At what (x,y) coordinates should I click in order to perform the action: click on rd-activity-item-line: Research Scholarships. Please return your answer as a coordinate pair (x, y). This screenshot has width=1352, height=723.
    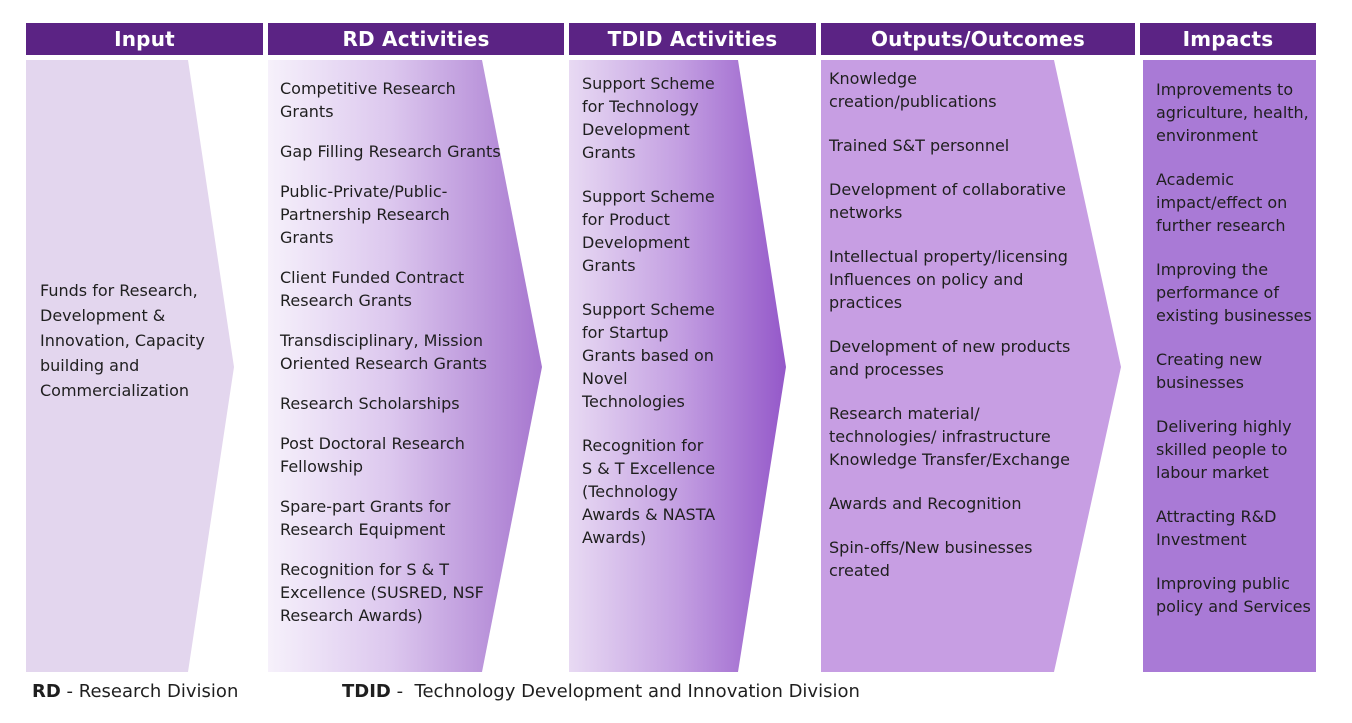
    Looking at the image, I should click on (370, 403).